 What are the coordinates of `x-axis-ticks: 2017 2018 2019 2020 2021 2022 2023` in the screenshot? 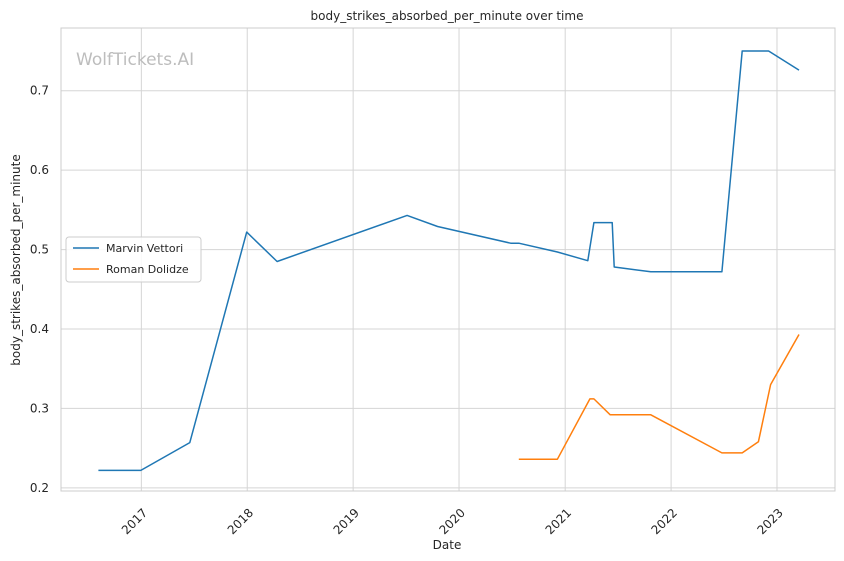 It's located at (452, 521).